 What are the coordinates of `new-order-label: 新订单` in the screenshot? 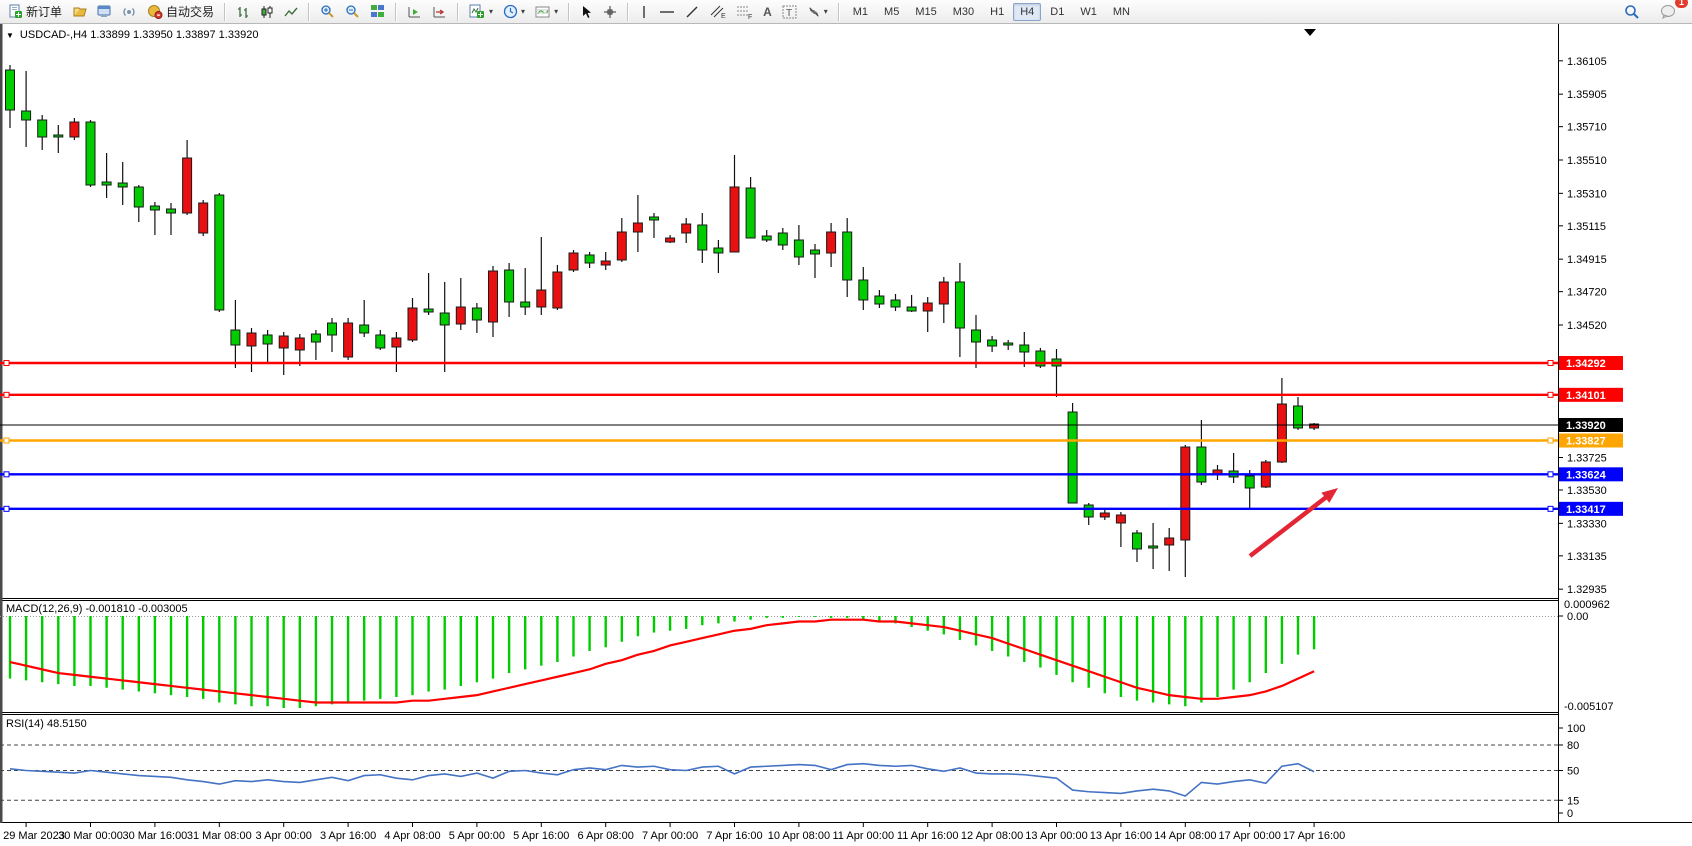 It's located at (44, 12).